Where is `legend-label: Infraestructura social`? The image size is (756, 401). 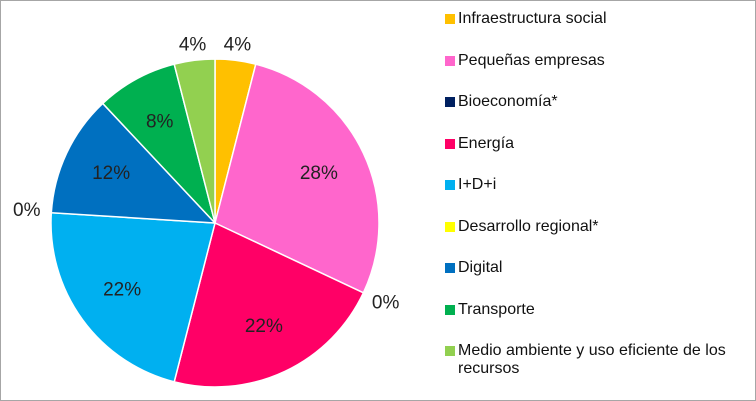 legend-label: Infraestructura social is located at coordinates (532, 18).